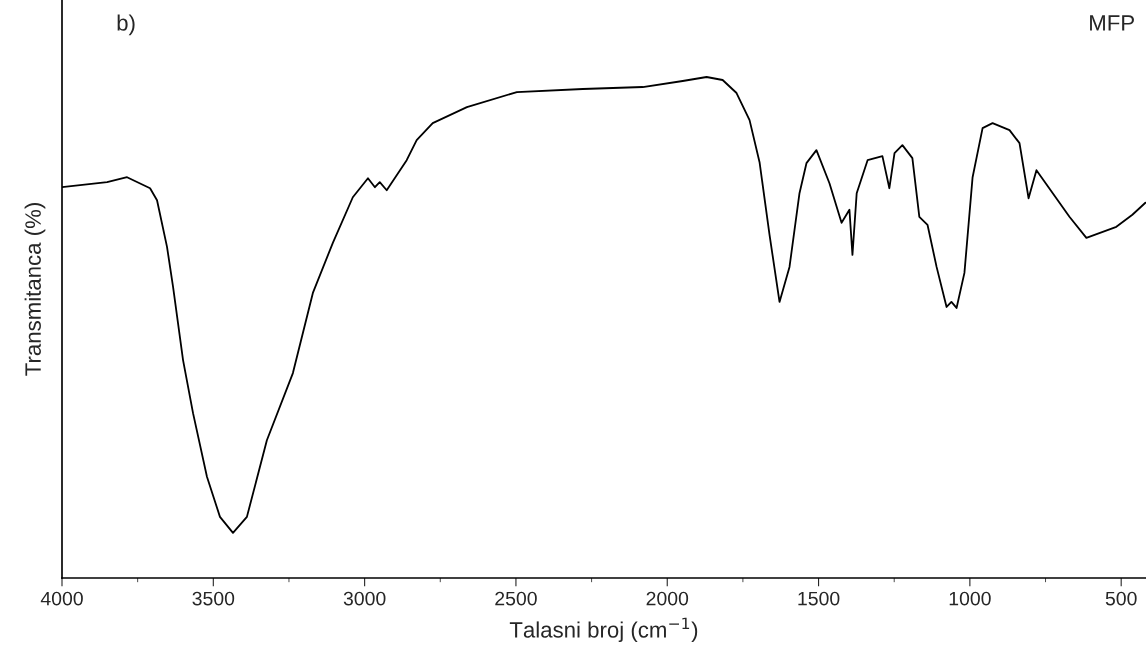 The width and height of the screenshot is (1146, 664). Describe the element at coordinates (61, 598) in the screenshot. I see `x-tick-label: 4000` at that location.